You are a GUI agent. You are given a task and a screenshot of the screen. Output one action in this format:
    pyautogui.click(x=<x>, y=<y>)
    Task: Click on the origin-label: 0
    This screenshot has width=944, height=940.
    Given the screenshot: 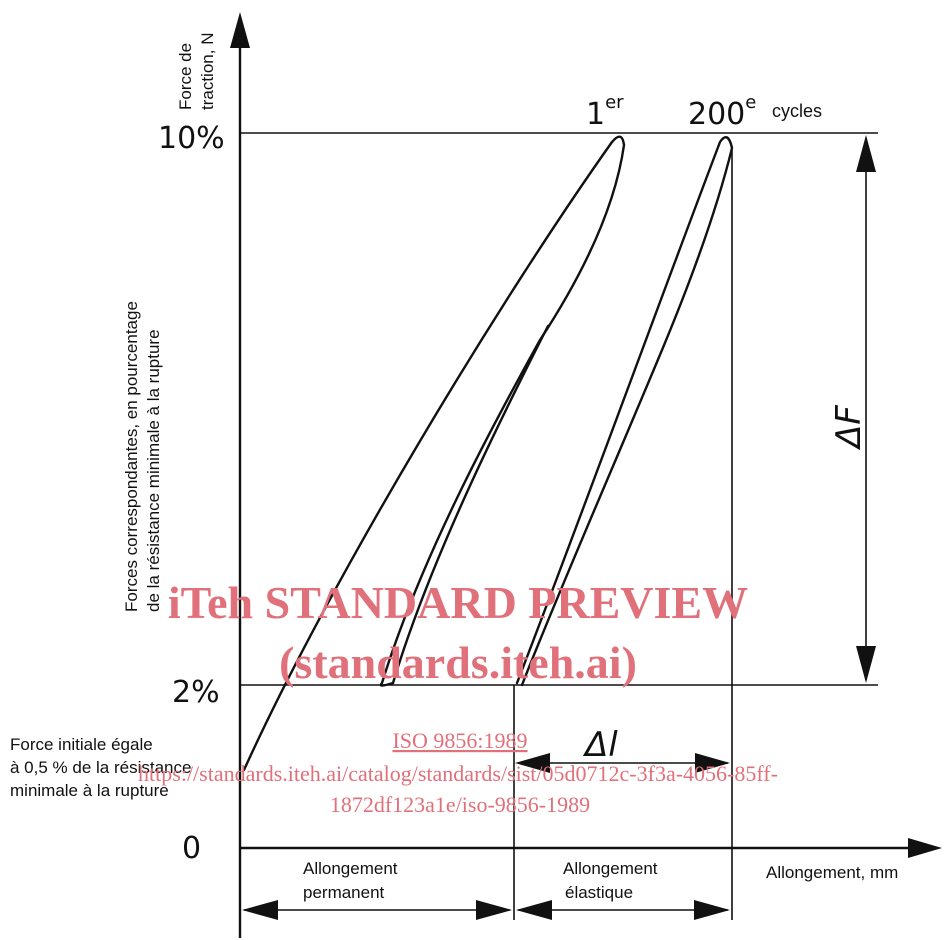 What is the action you would take?
    pyautogui.click(x=191, y=848)
    